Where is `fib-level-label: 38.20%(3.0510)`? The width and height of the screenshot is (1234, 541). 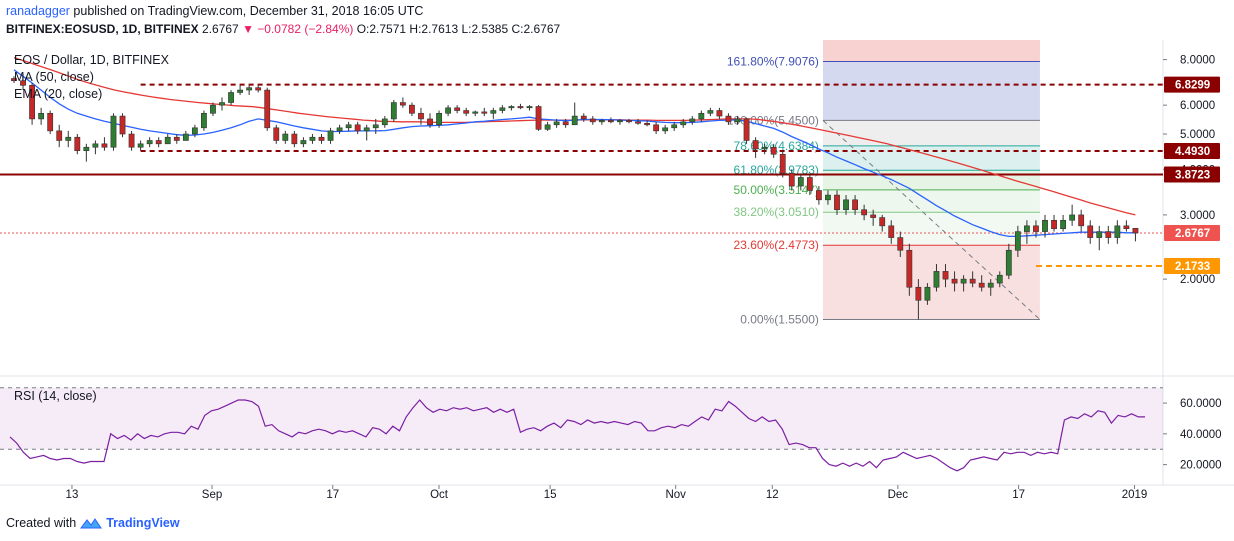
fib-level-label: 38.20%(3.0510) is located at coordinates (776, 212).